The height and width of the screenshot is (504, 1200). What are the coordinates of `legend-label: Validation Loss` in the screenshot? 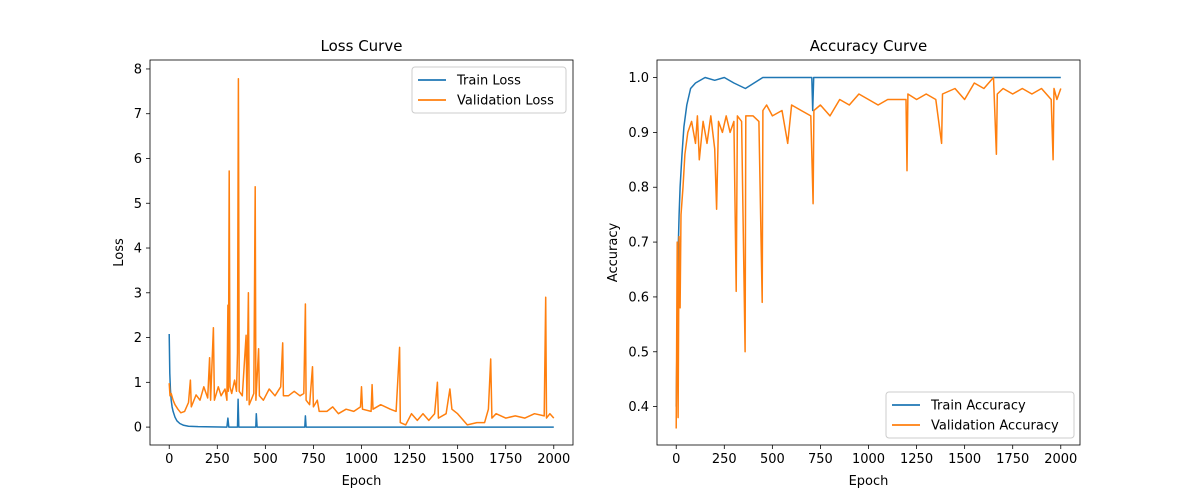 It's located at (505, 101).